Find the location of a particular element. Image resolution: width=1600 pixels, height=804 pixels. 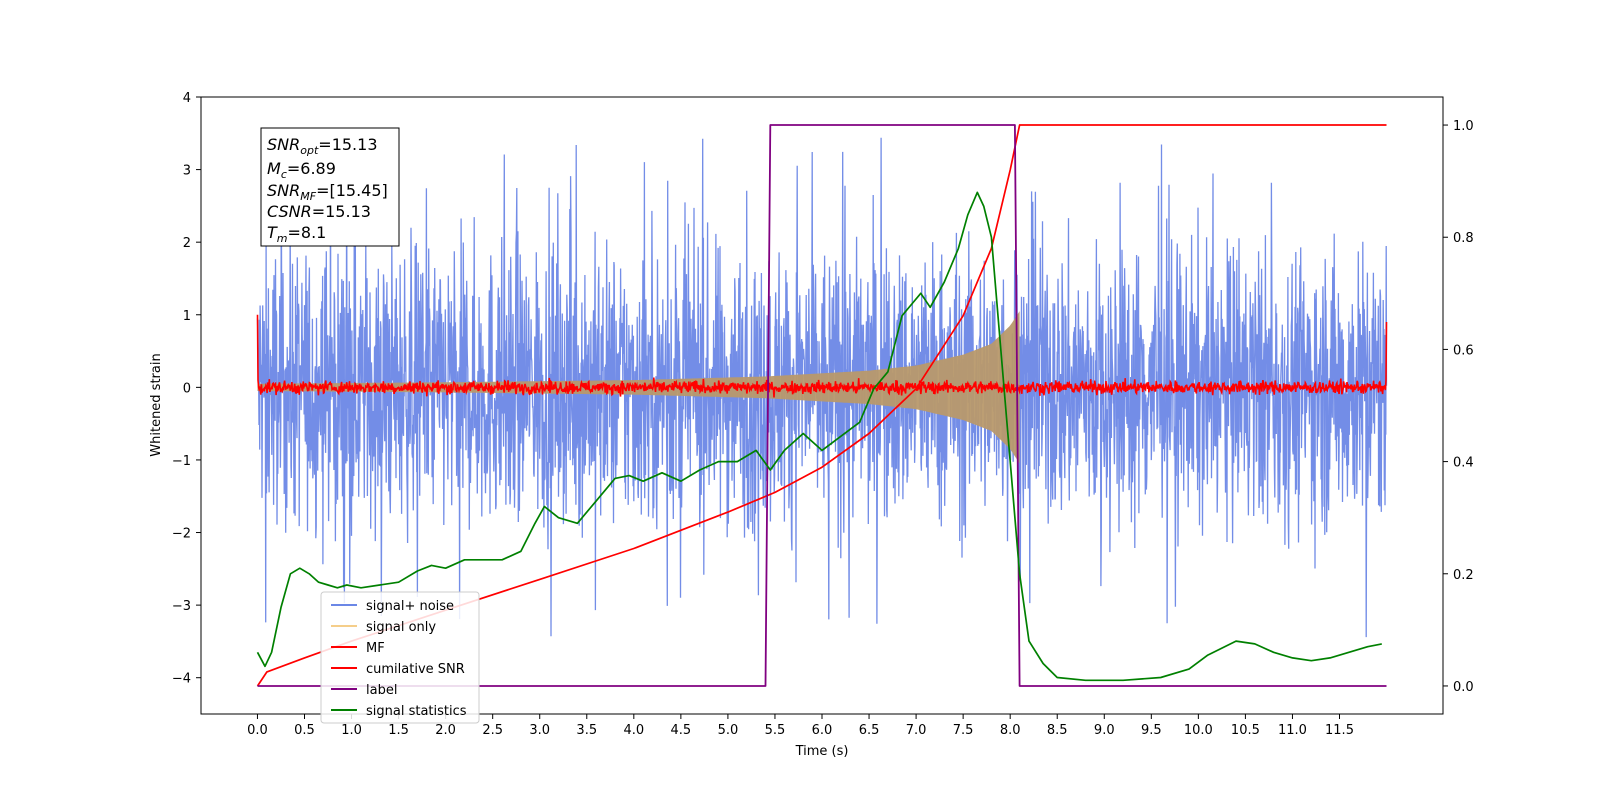

legend-label: MF is located at coordinates (375, 648).